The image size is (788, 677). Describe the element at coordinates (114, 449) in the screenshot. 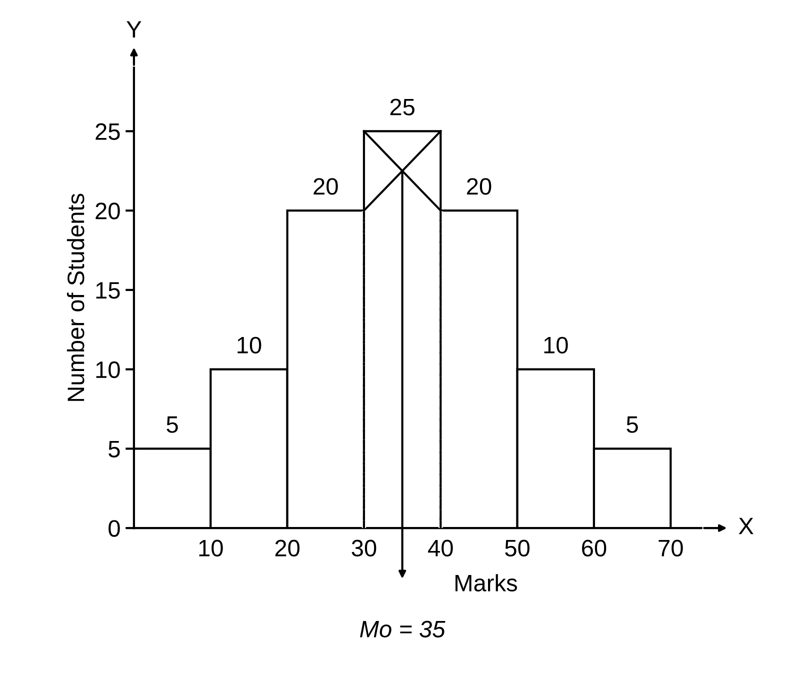

I see `y-tick-label: 5` at that location.